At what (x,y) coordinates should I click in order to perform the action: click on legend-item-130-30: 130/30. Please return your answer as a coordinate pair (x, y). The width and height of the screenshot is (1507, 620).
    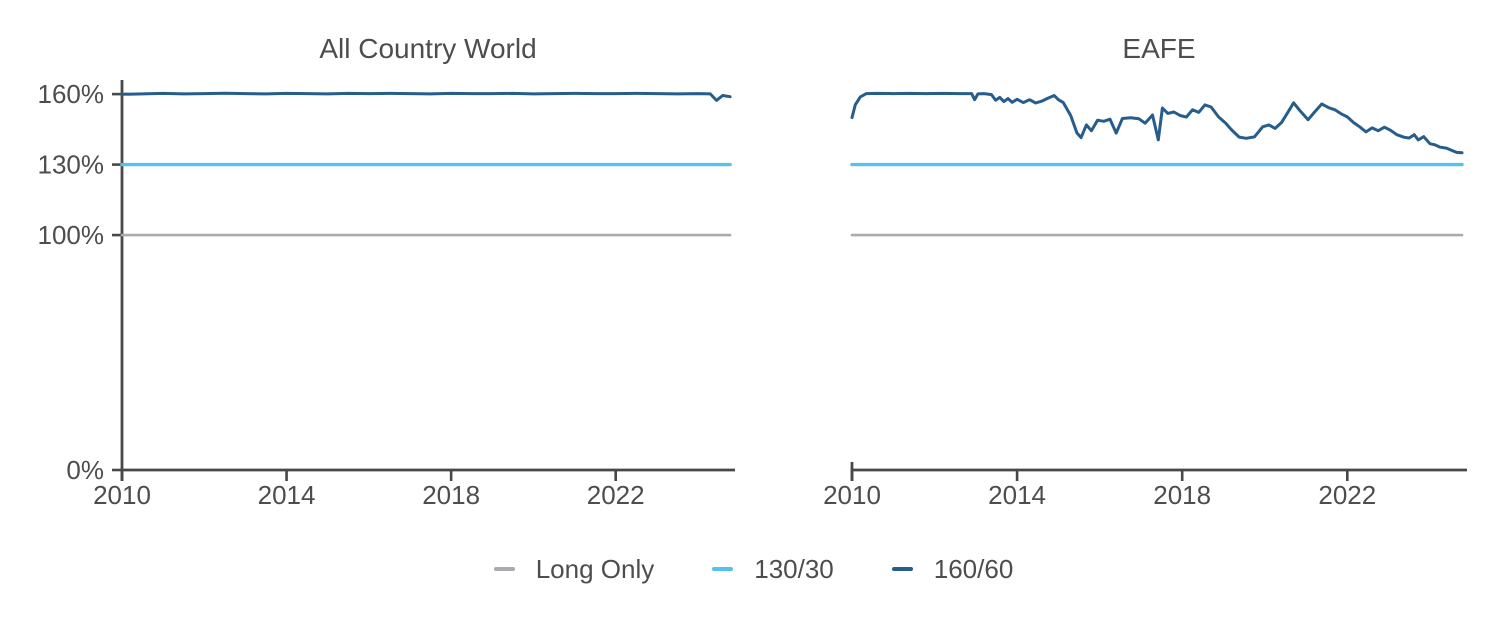
    Looking at the image, I should click on (773, 569).